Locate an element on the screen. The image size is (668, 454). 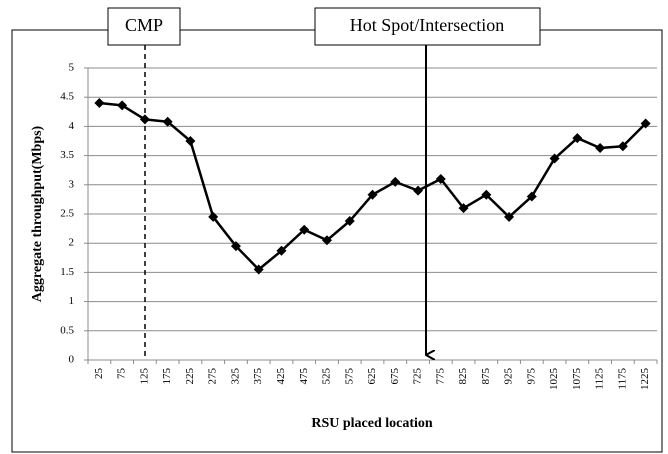
x-tick-label: 275 is located at coordinates (213, 376).